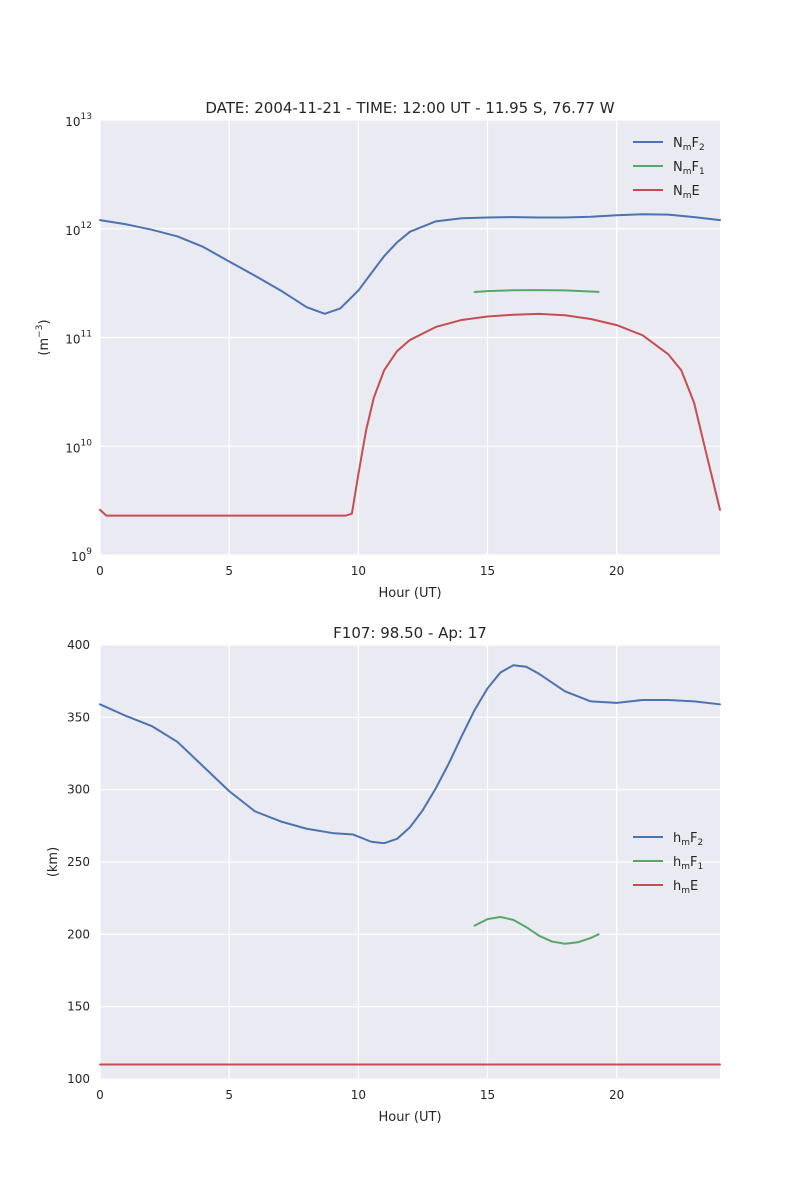 This screenshot has width=800, height=1200. I want to click on legend: hmF2 hmF1 hmE, so click(668, 863).